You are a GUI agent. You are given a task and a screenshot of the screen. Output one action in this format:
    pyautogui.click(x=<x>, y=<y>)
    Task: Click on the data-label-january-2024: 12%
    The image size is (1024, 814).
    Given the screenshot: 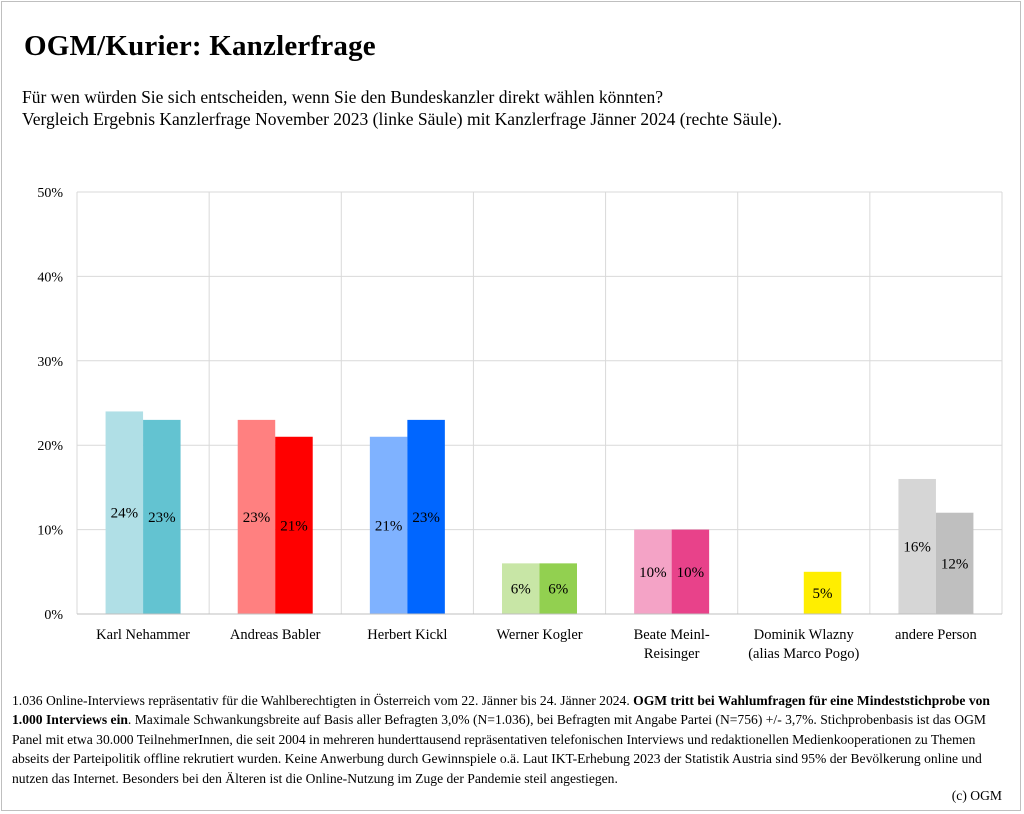 What is the action you would take?
    pyautogui.click(x=955, y=564)
    